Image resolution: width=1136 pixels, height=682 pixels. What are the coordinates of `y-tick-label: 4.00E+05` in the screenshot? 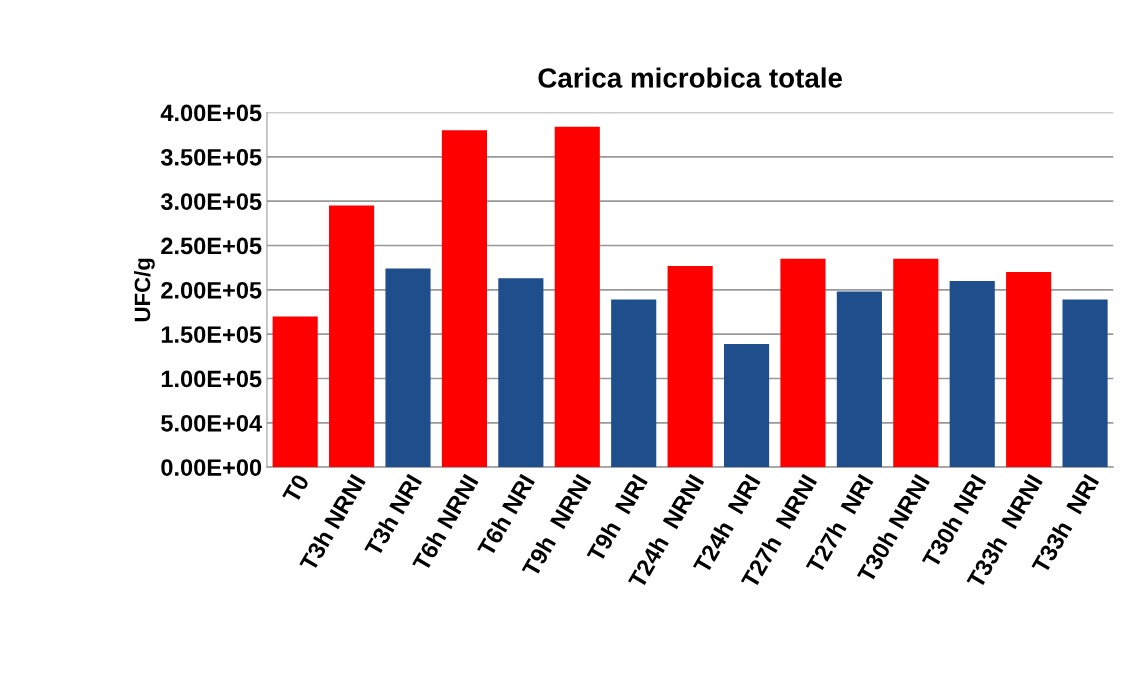 It's located at (211, 113).